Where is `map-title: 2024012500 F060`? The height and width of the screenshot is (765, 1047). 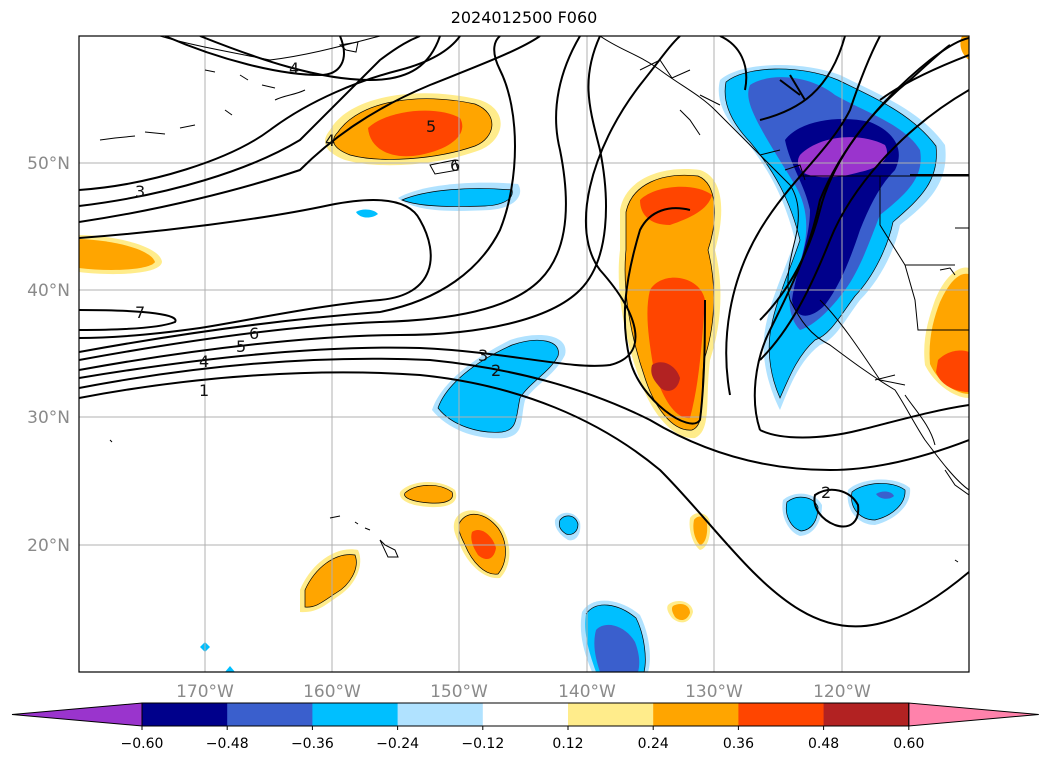
map-title: 2024012500 F060 is located at coordinates (524, 17).